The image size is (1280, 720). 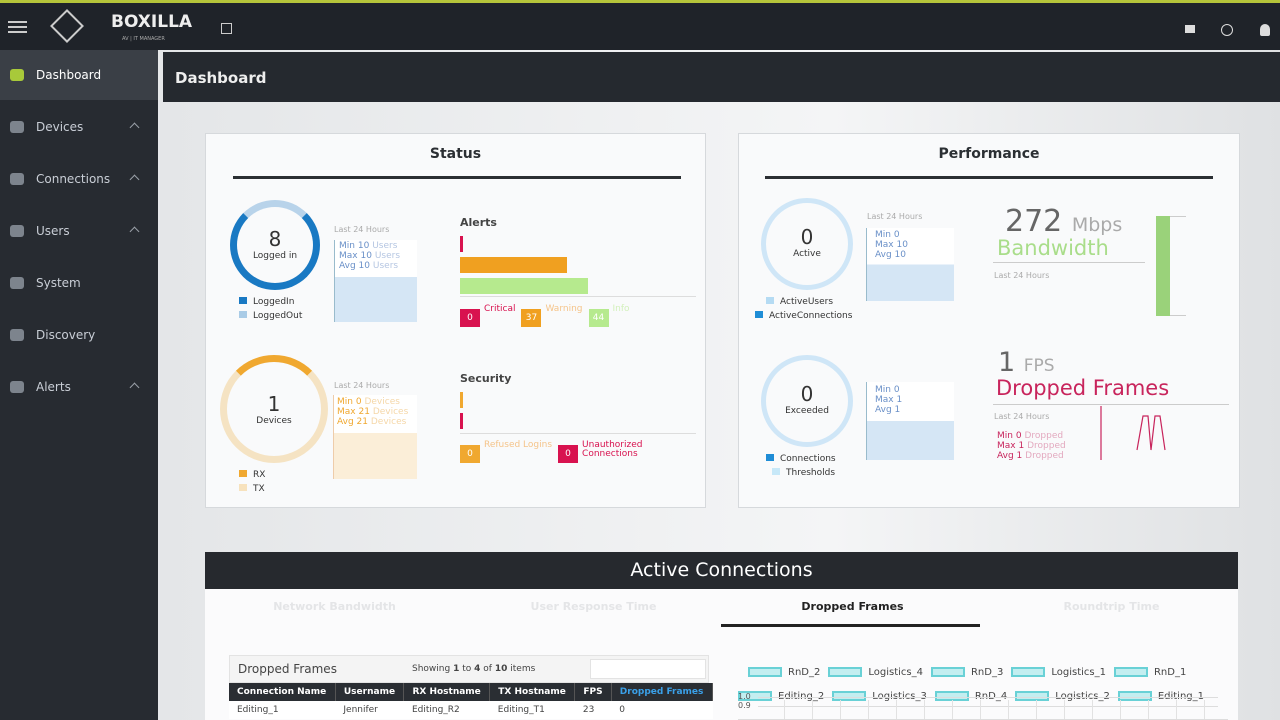 I want to click on legend-label: RnD_2, so click(x=804, y=672).